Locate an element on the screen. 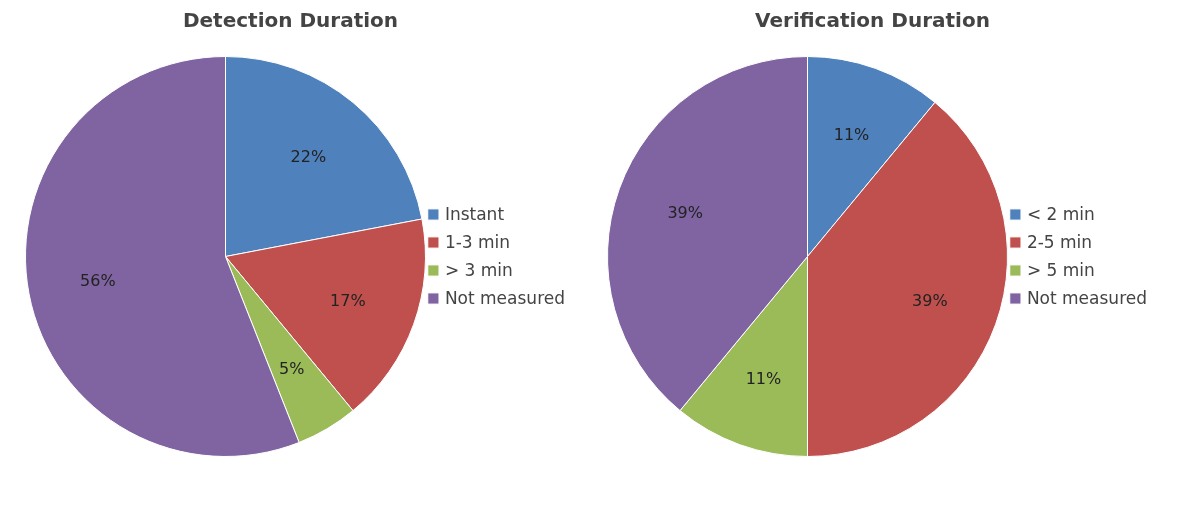  legend-label: > 5 min is located at coordinates (1060, 270).